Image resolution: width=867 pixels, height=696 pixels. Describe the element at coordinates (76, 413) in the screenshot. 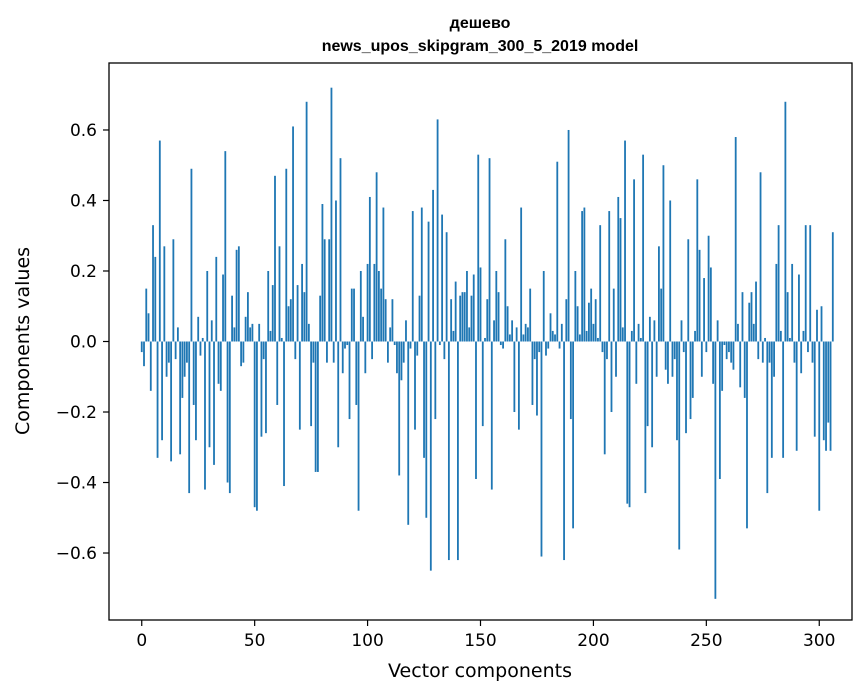

I see `y-tick-label: −0.2` at that location.